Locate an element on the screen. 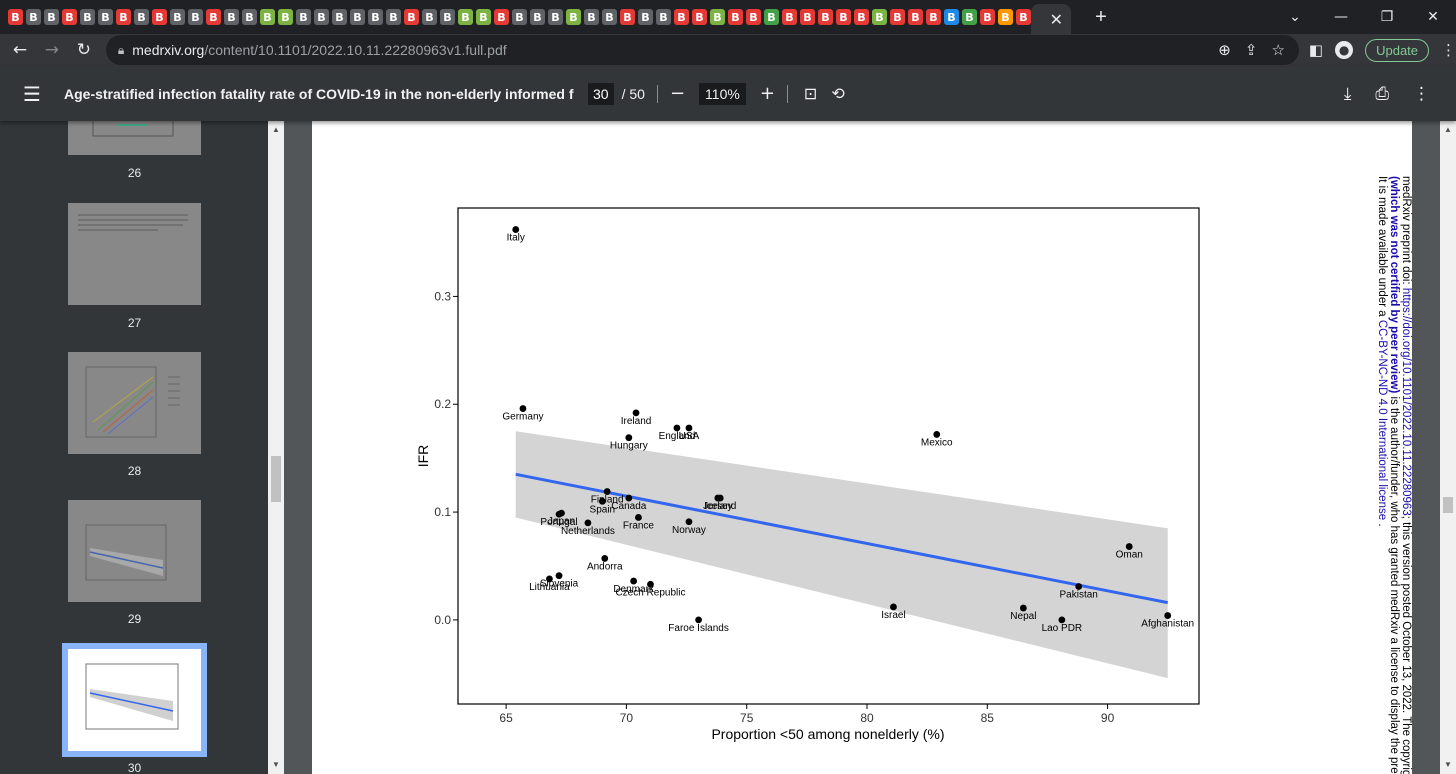 This screenshot has height=774, width=1456. fit-page-icon: ⊡ is located at coordinates (810, 93).